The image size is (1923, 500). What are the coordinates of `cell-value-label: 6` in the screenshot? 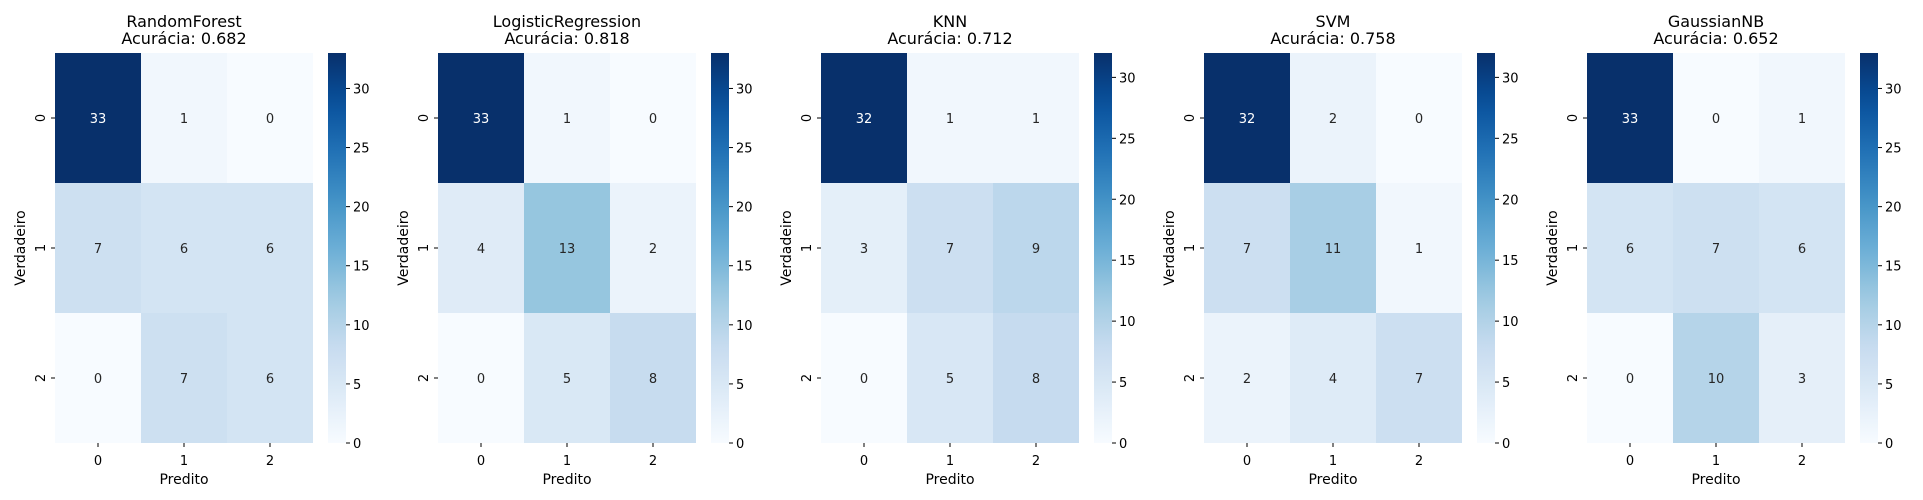 It's located at (270, 379).